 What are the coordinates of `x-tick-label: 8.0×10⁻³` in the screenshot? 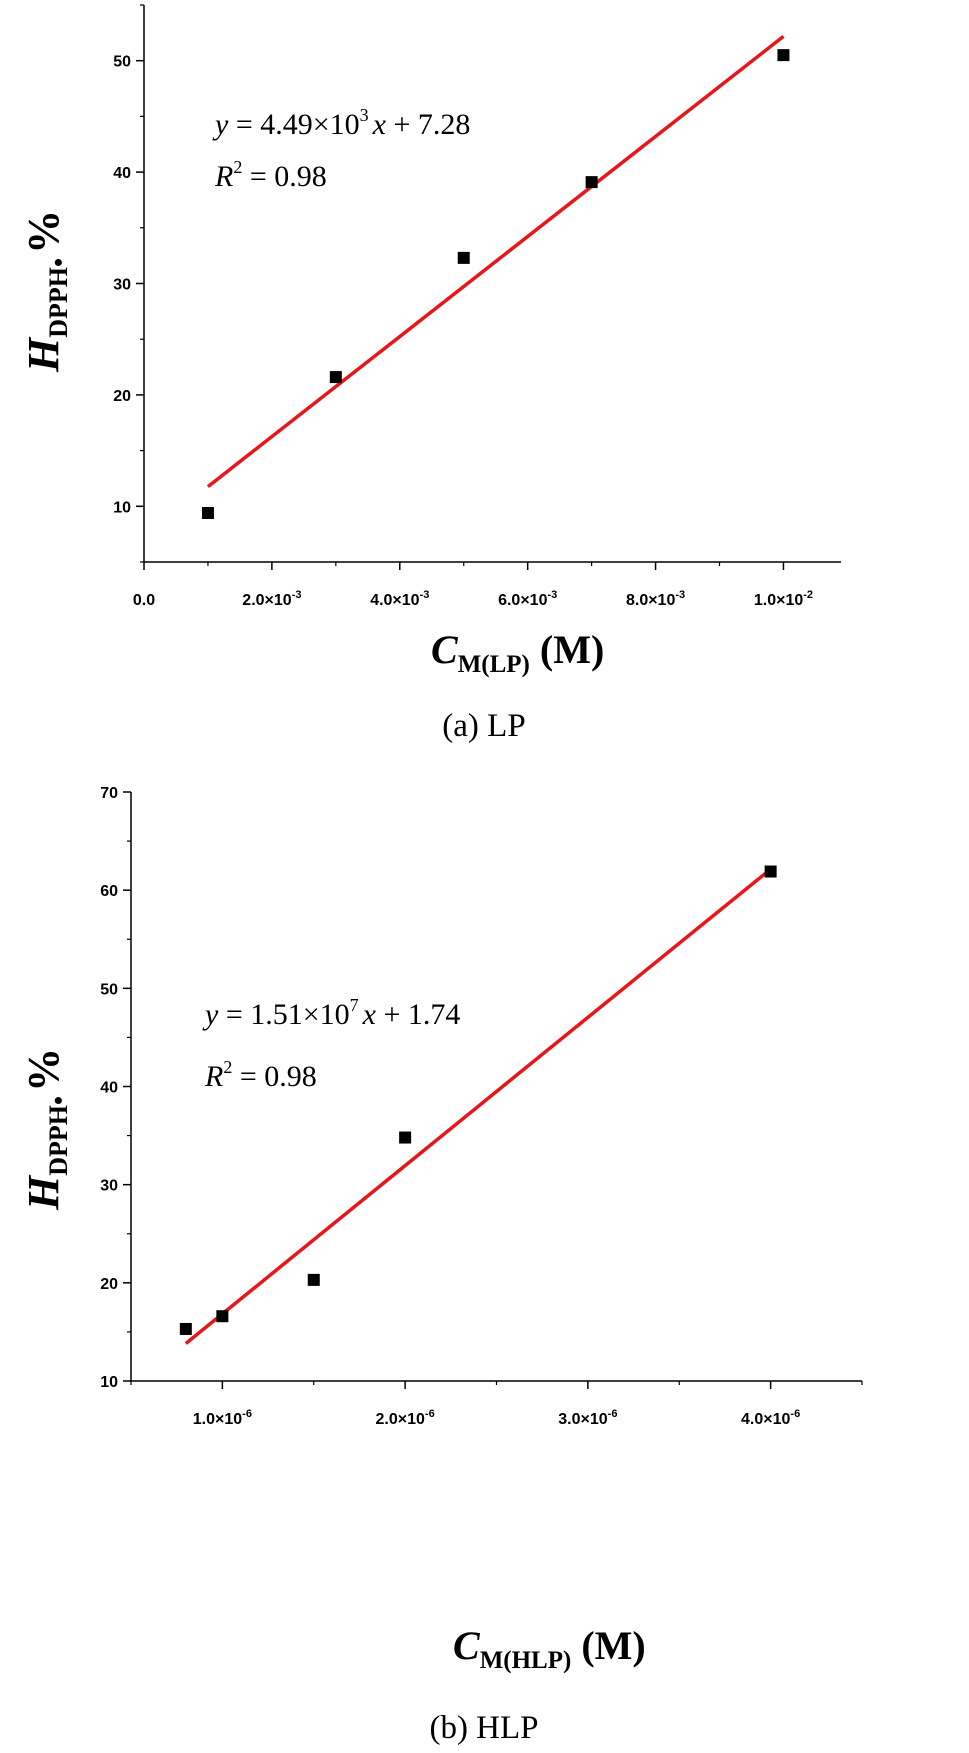 It's located at (655, 599).